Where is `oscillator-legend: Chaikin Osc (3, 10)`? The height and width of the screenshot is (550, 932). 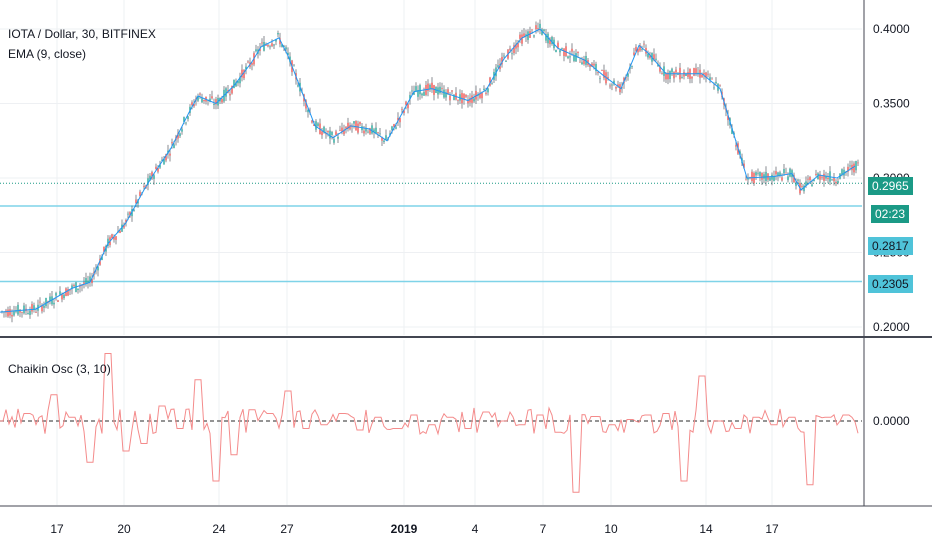
oscillator-legend: Chaikin Osc (3, 10) is located at coordinates (59, 369).